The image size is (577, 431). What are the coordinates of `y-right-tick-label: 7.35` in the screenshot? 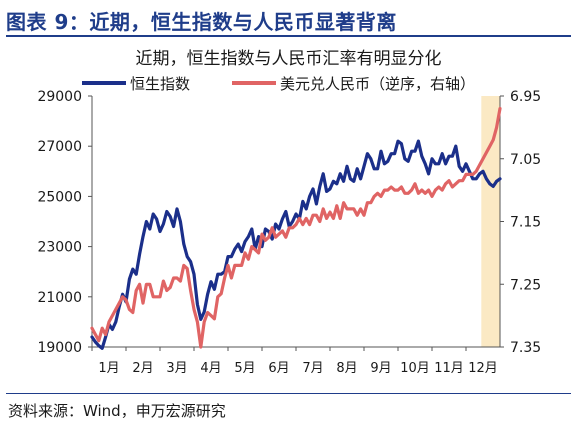 It's located at (525, 348).